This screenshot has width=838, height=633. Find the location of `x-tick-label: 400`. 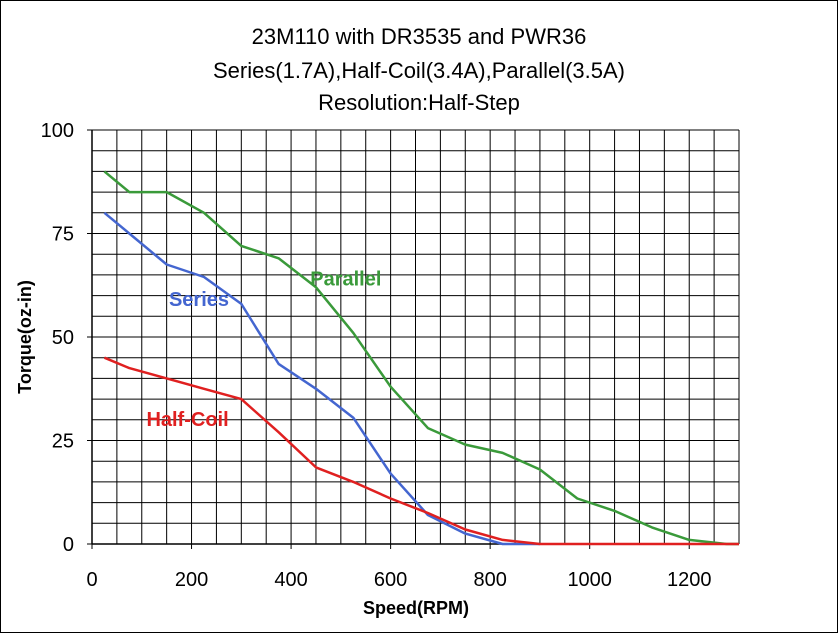

x-tick-label: 400 is located at coordinates (290, 580).